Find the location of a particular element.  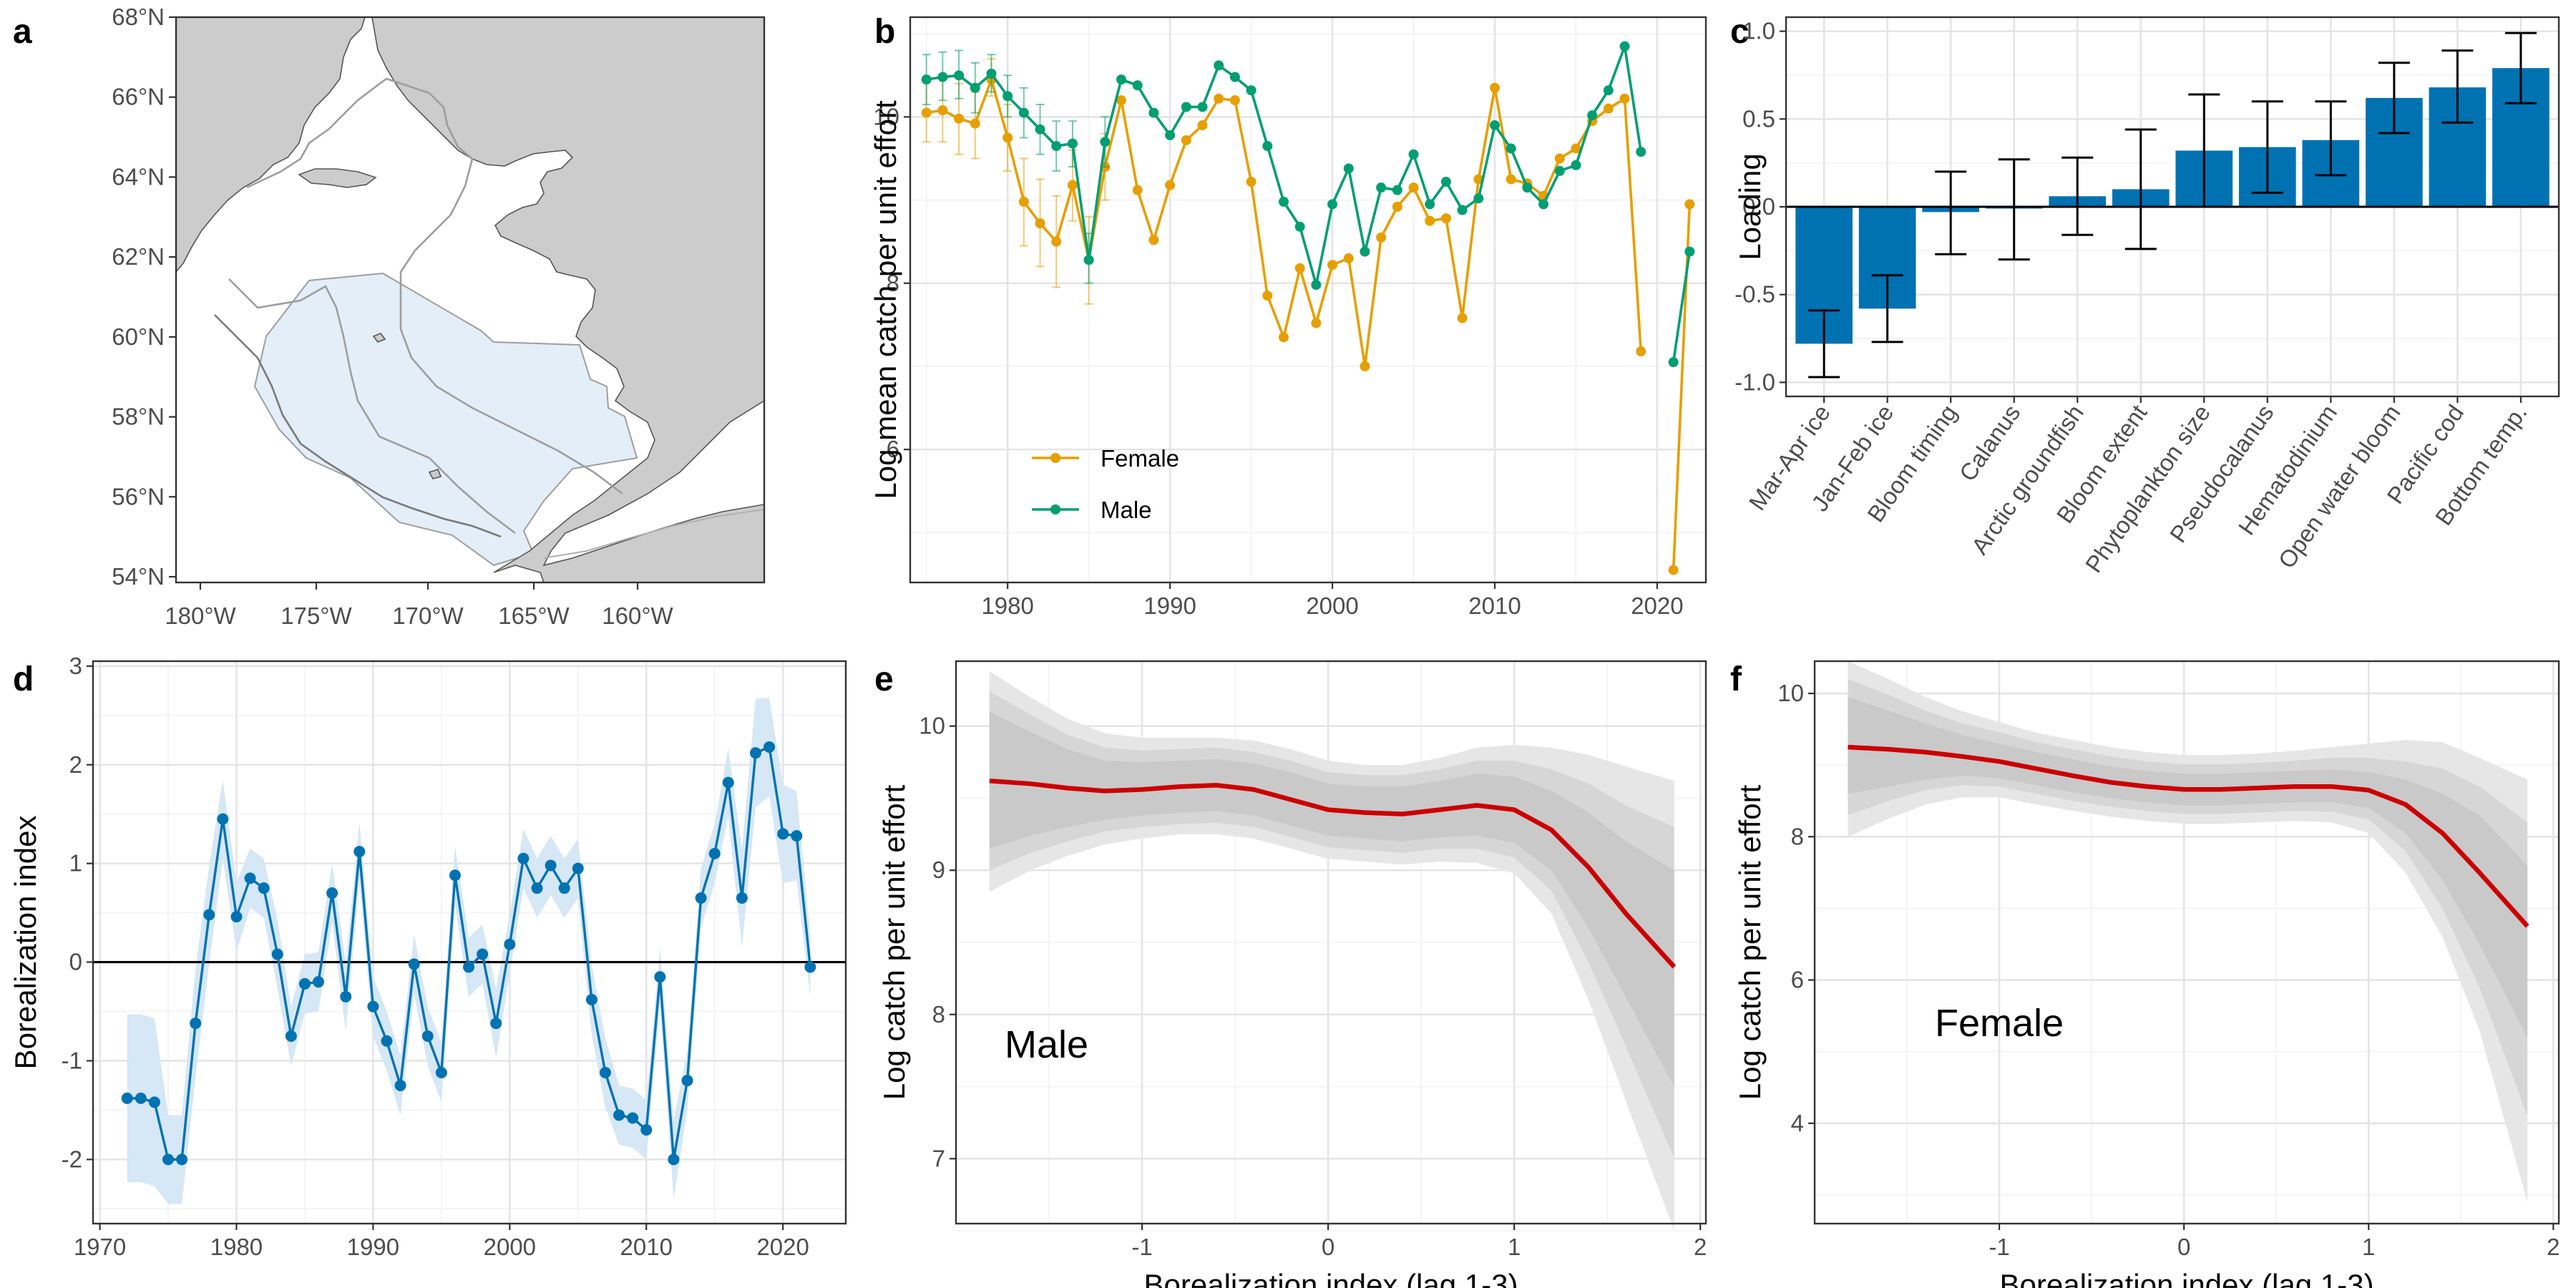

x-tick-label: 2 is located at coordinates (2553, 1247).